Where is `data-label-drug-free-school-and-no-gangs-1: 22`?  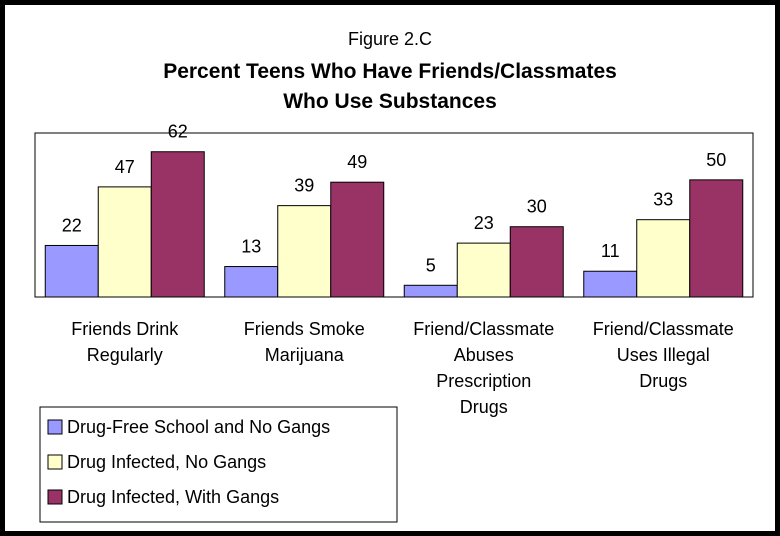 data-label-drug-free-school-and-no-gangs-1: 22 is located at coordinates (72, 225).